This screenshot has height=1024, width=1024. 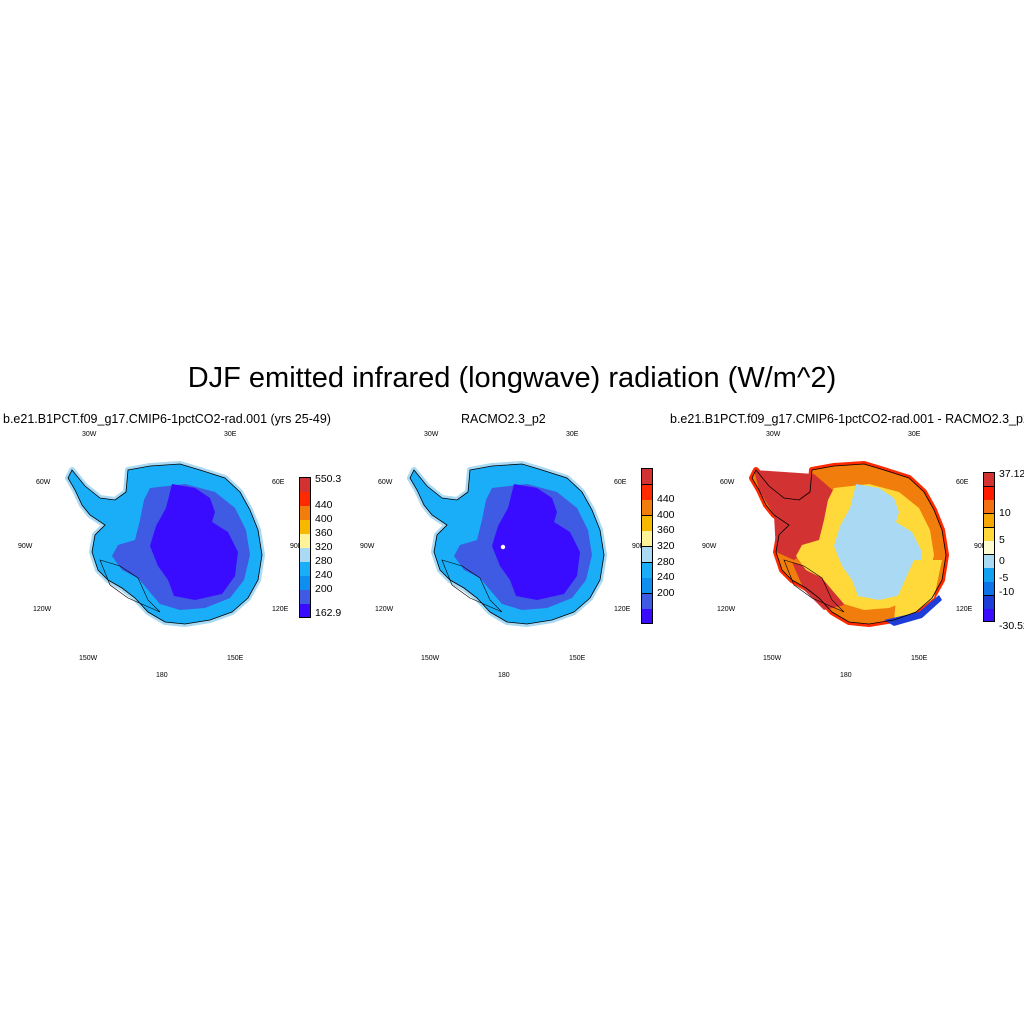 I want to click on missing-data-dot, so click(x=503, y=547).